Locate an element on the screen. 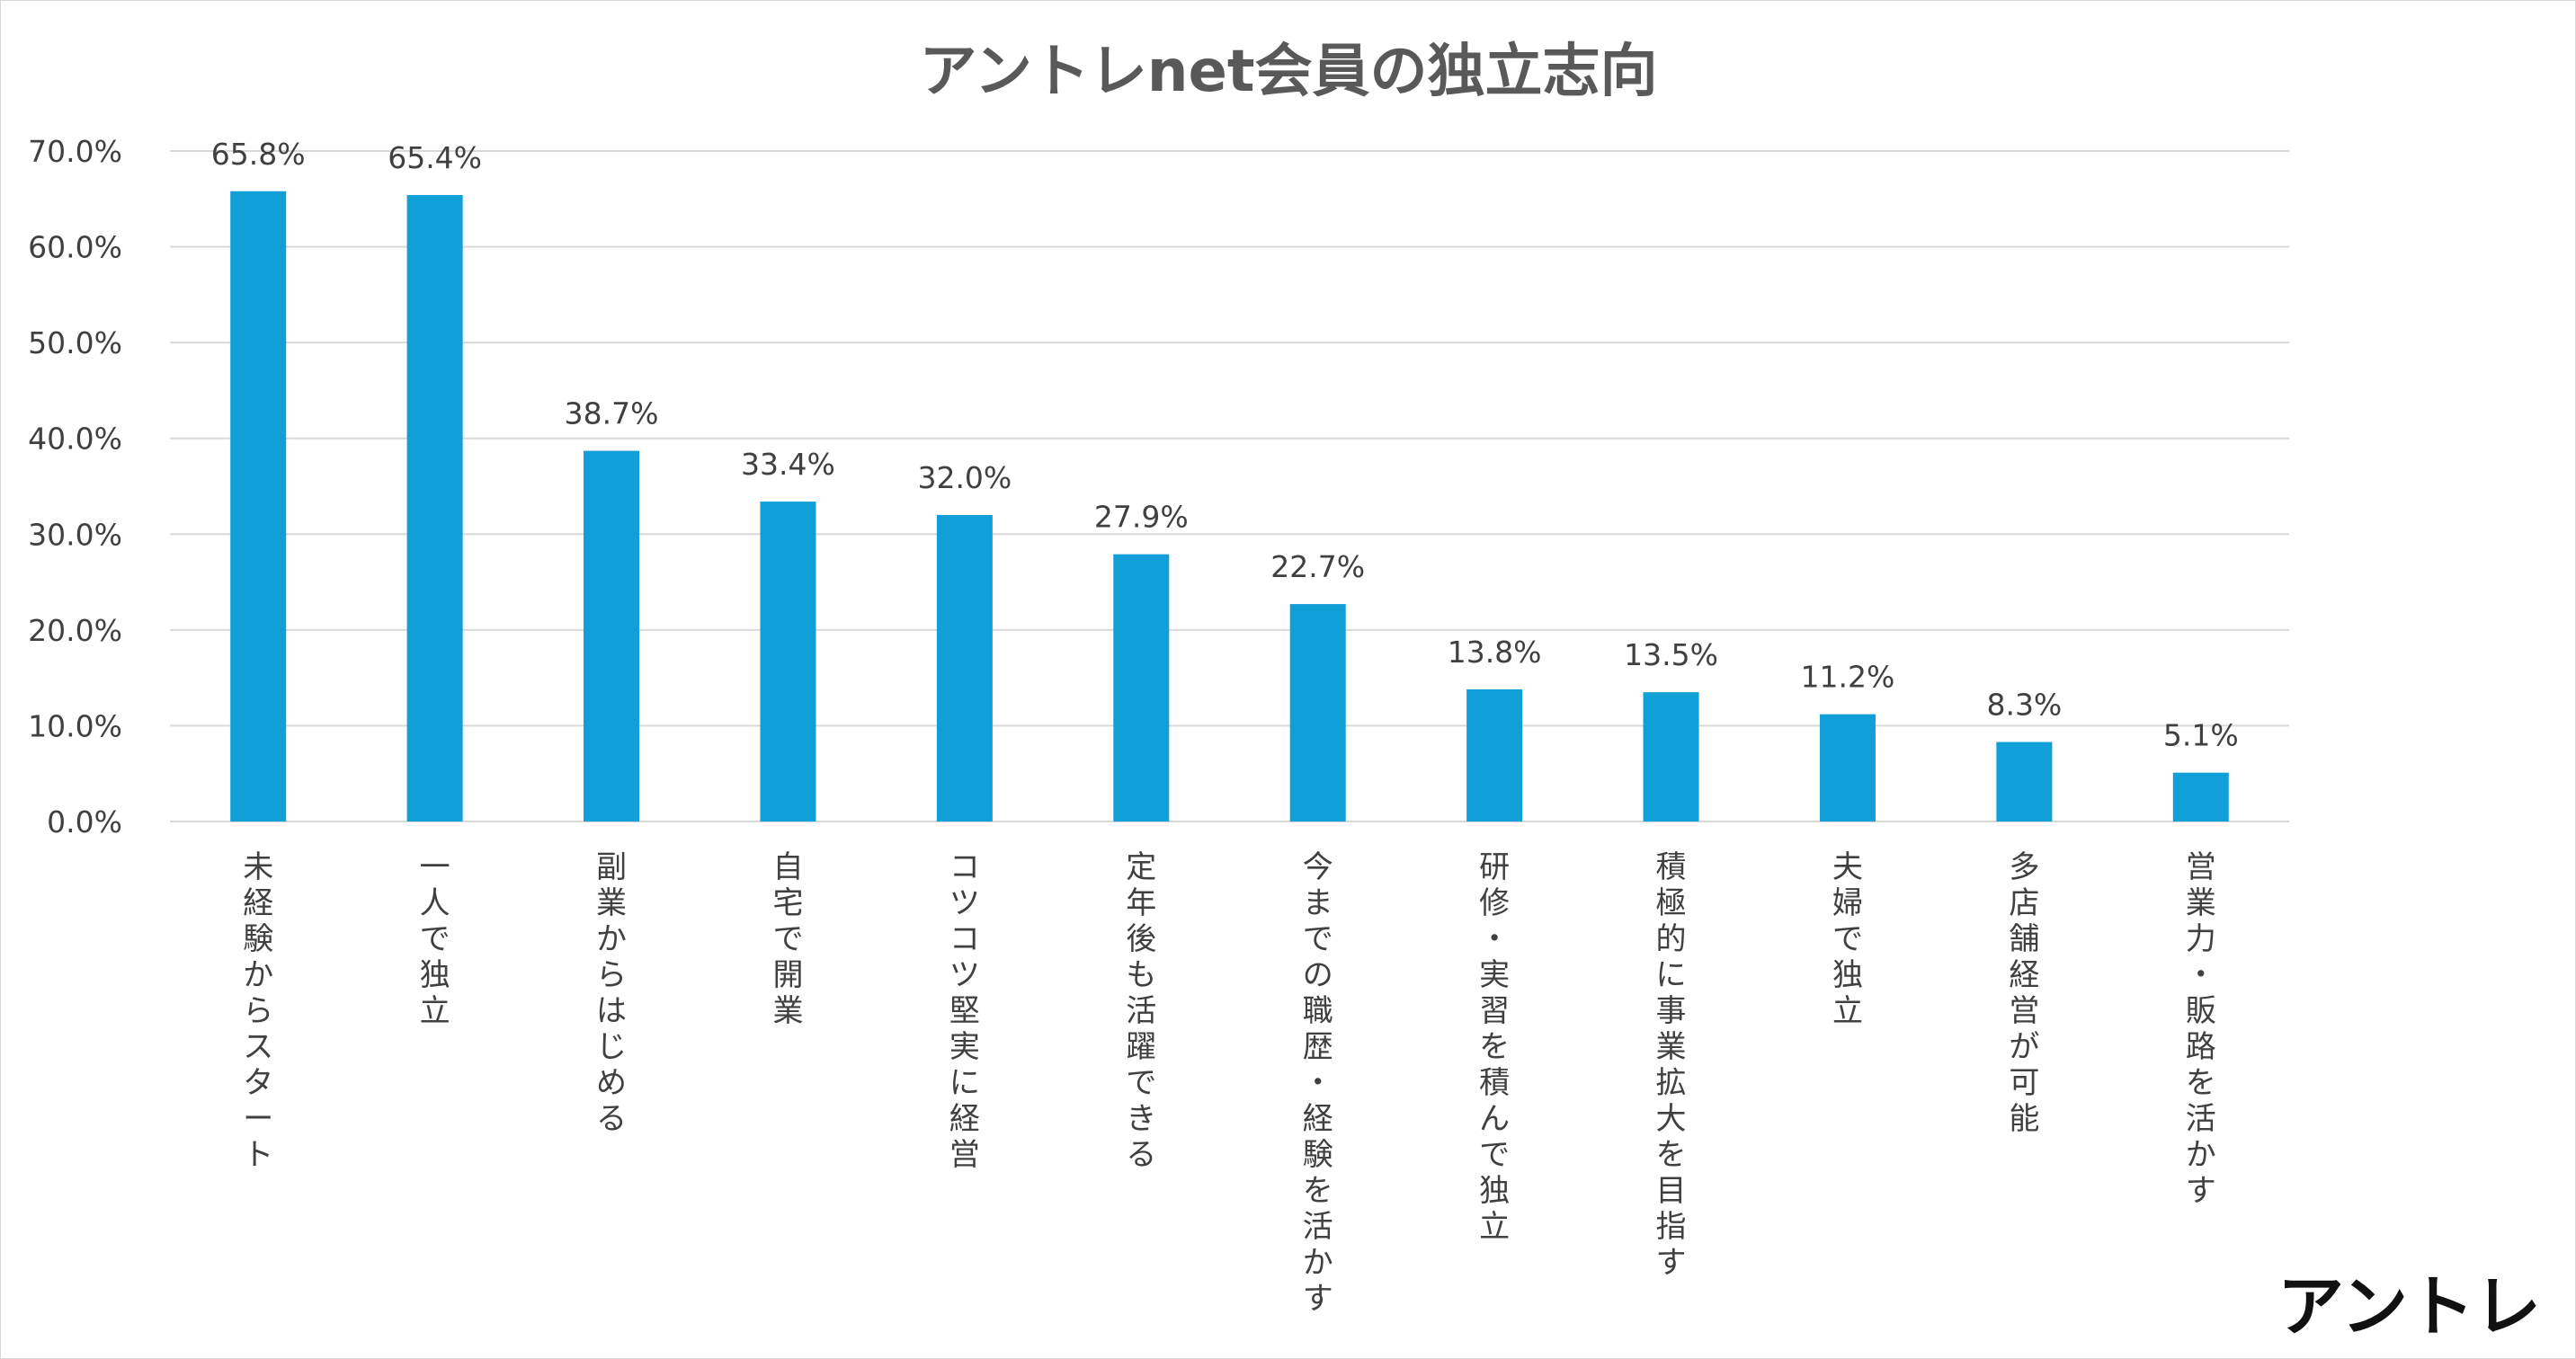 Image resolution: width=2576 pixels, height=1359 pixels. category-label-char: 躍 is located at coordinates (1141, 1047).